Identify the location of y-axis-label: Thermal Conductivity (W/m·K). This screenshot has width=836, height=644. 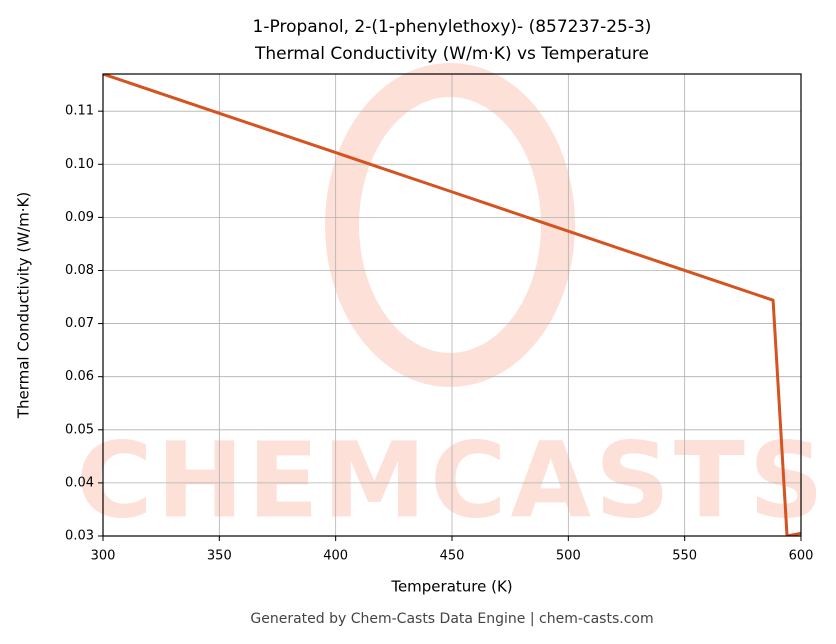
(24, 305).